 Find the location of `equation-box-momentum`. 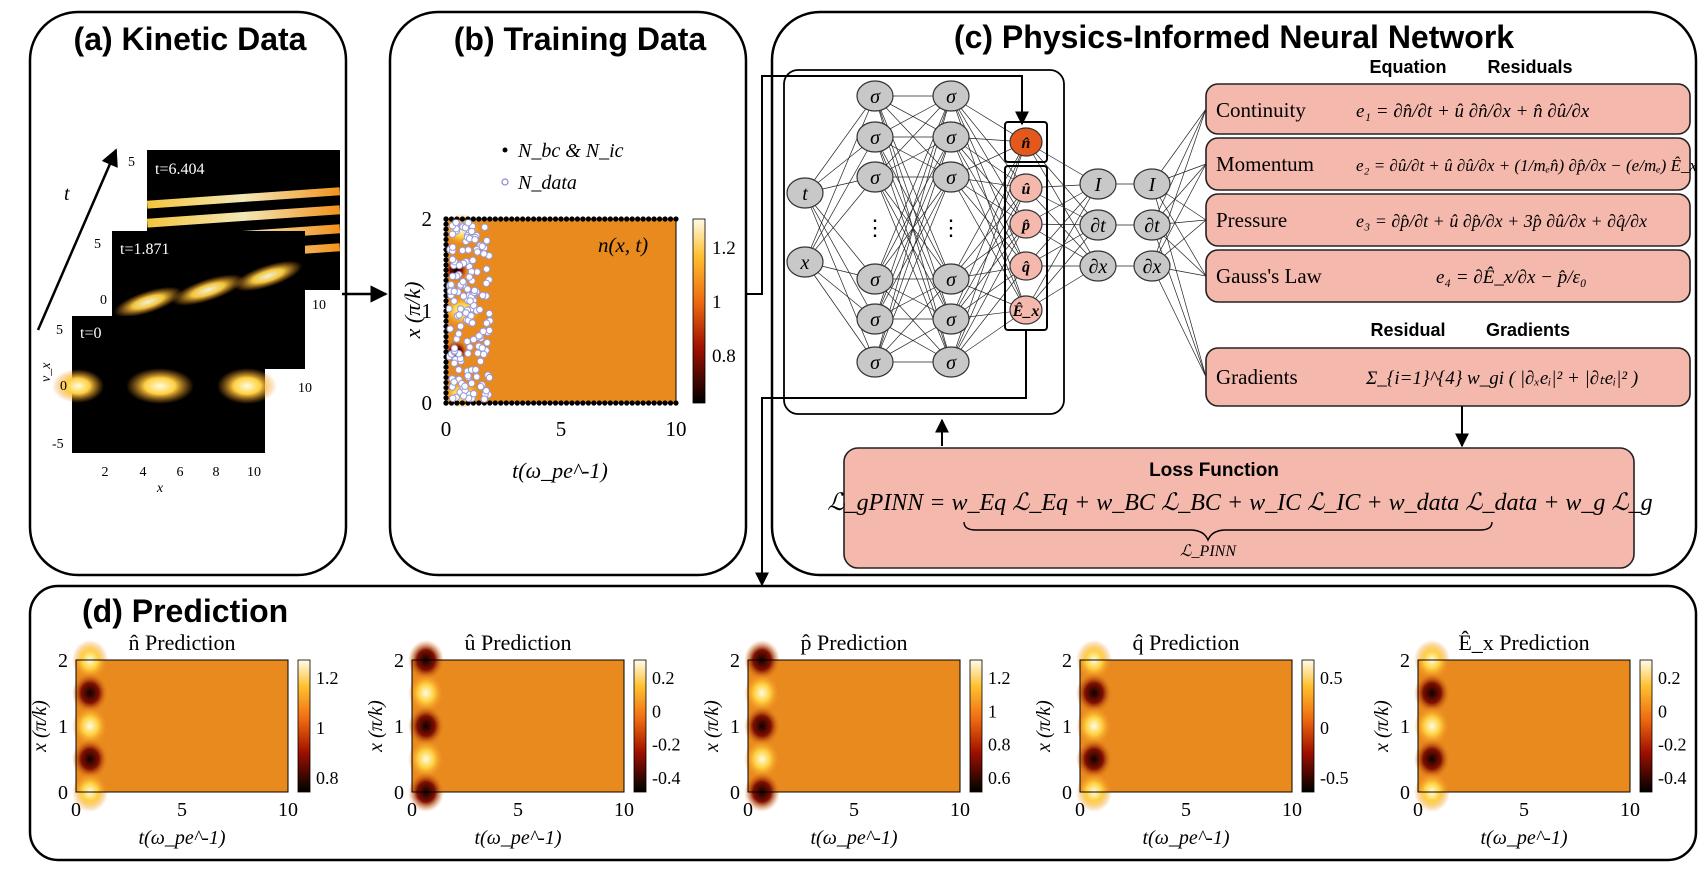

equation-box-momentum is located at coordinates (1448, 164).